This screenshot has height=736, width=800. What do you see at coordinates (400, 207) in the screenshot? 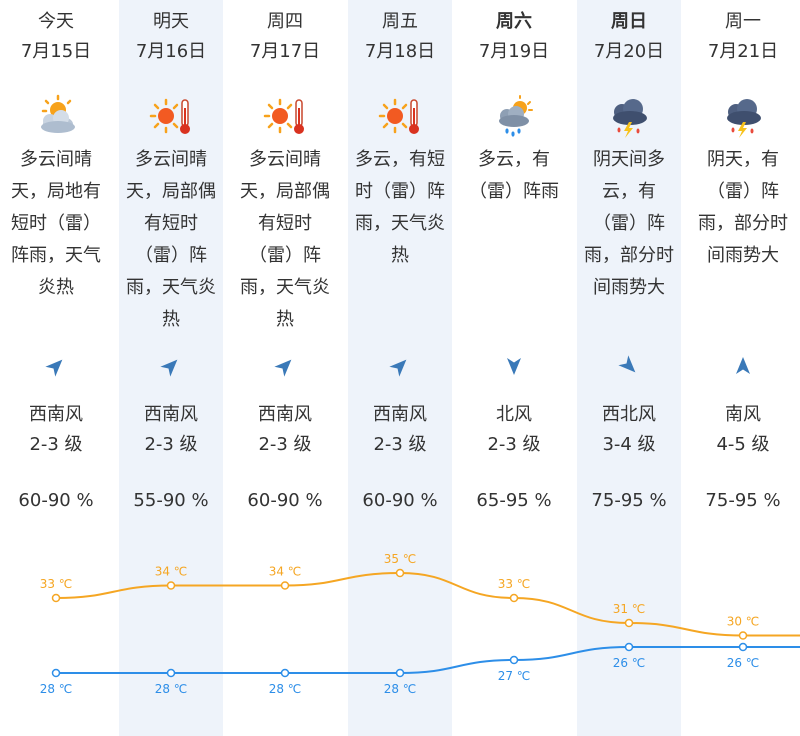
I see `weather-description: 多云，有短 时（雷）阵 雨，天气炎 热` at bounding box center [400, 207].